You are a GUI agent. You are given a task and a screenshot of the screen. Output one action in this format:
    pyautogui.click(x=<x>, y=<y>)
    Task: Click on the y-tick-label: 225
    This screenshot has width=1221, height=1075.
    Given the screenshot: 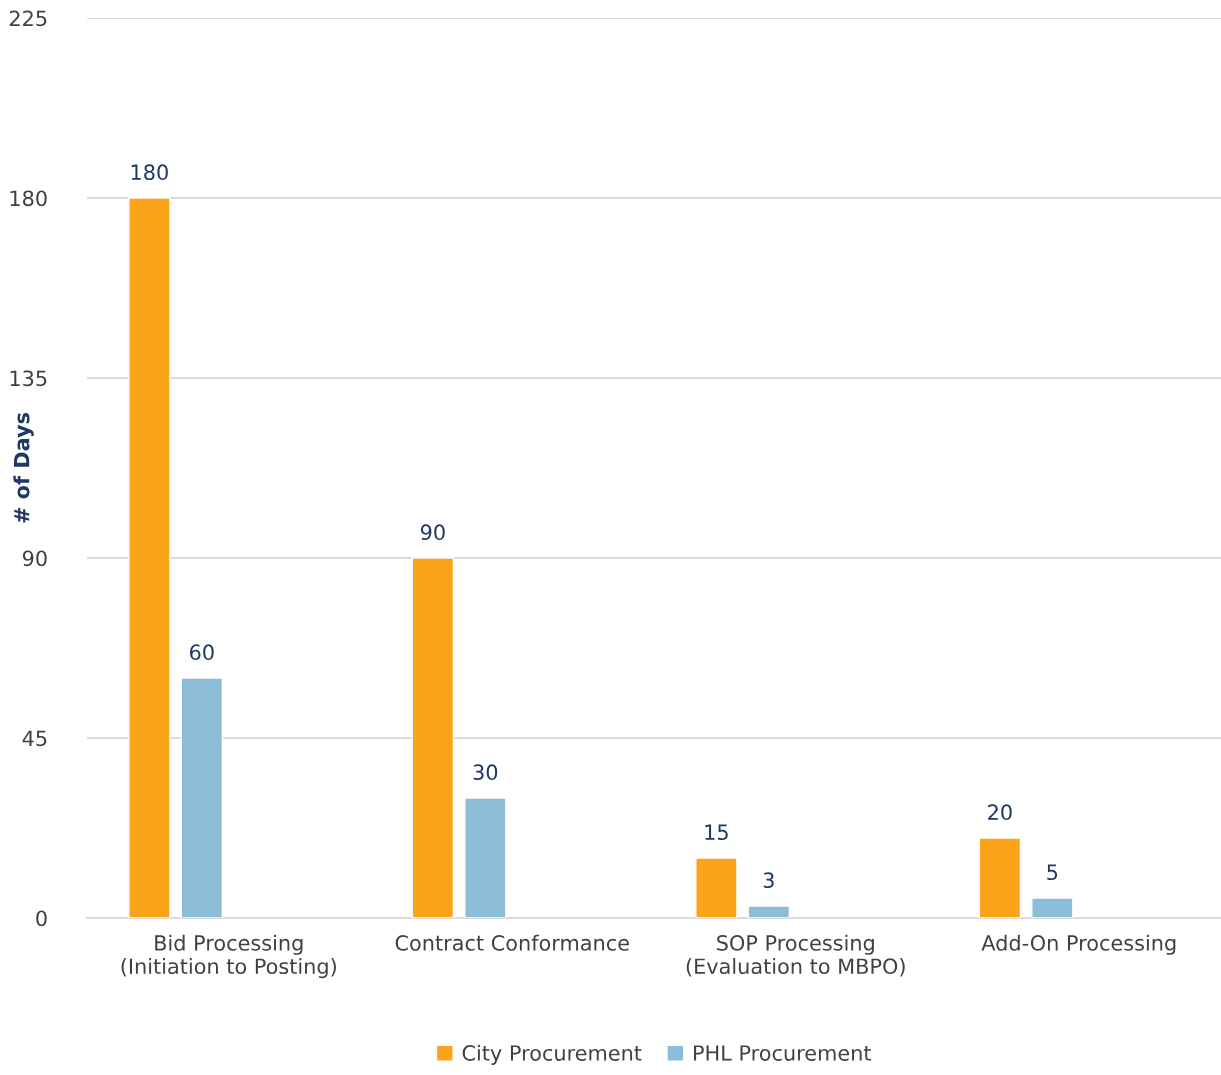 What is the action you would take?
    pyautogui.click(x=28, y=18)
    